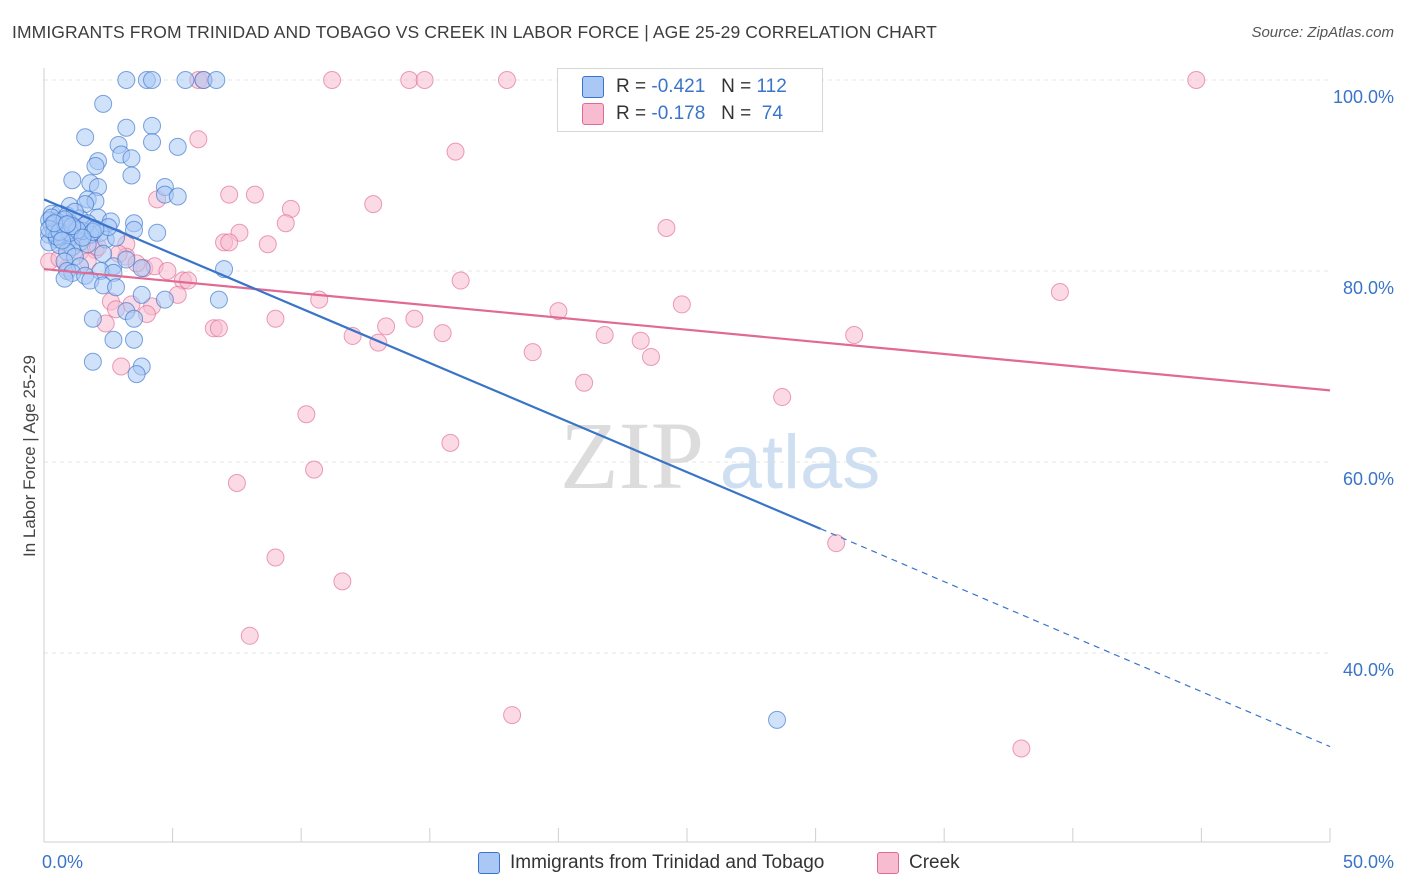  Describe the element at coordinates (678, 86) in the screenshot. I see `r-value: -0.421` at that location.